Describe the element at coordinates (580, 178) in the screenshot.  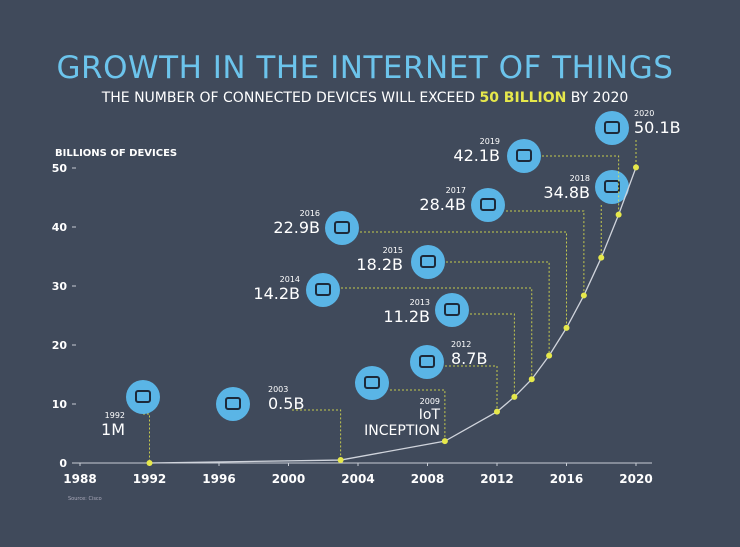
I see `year-label: 2018` at that location.